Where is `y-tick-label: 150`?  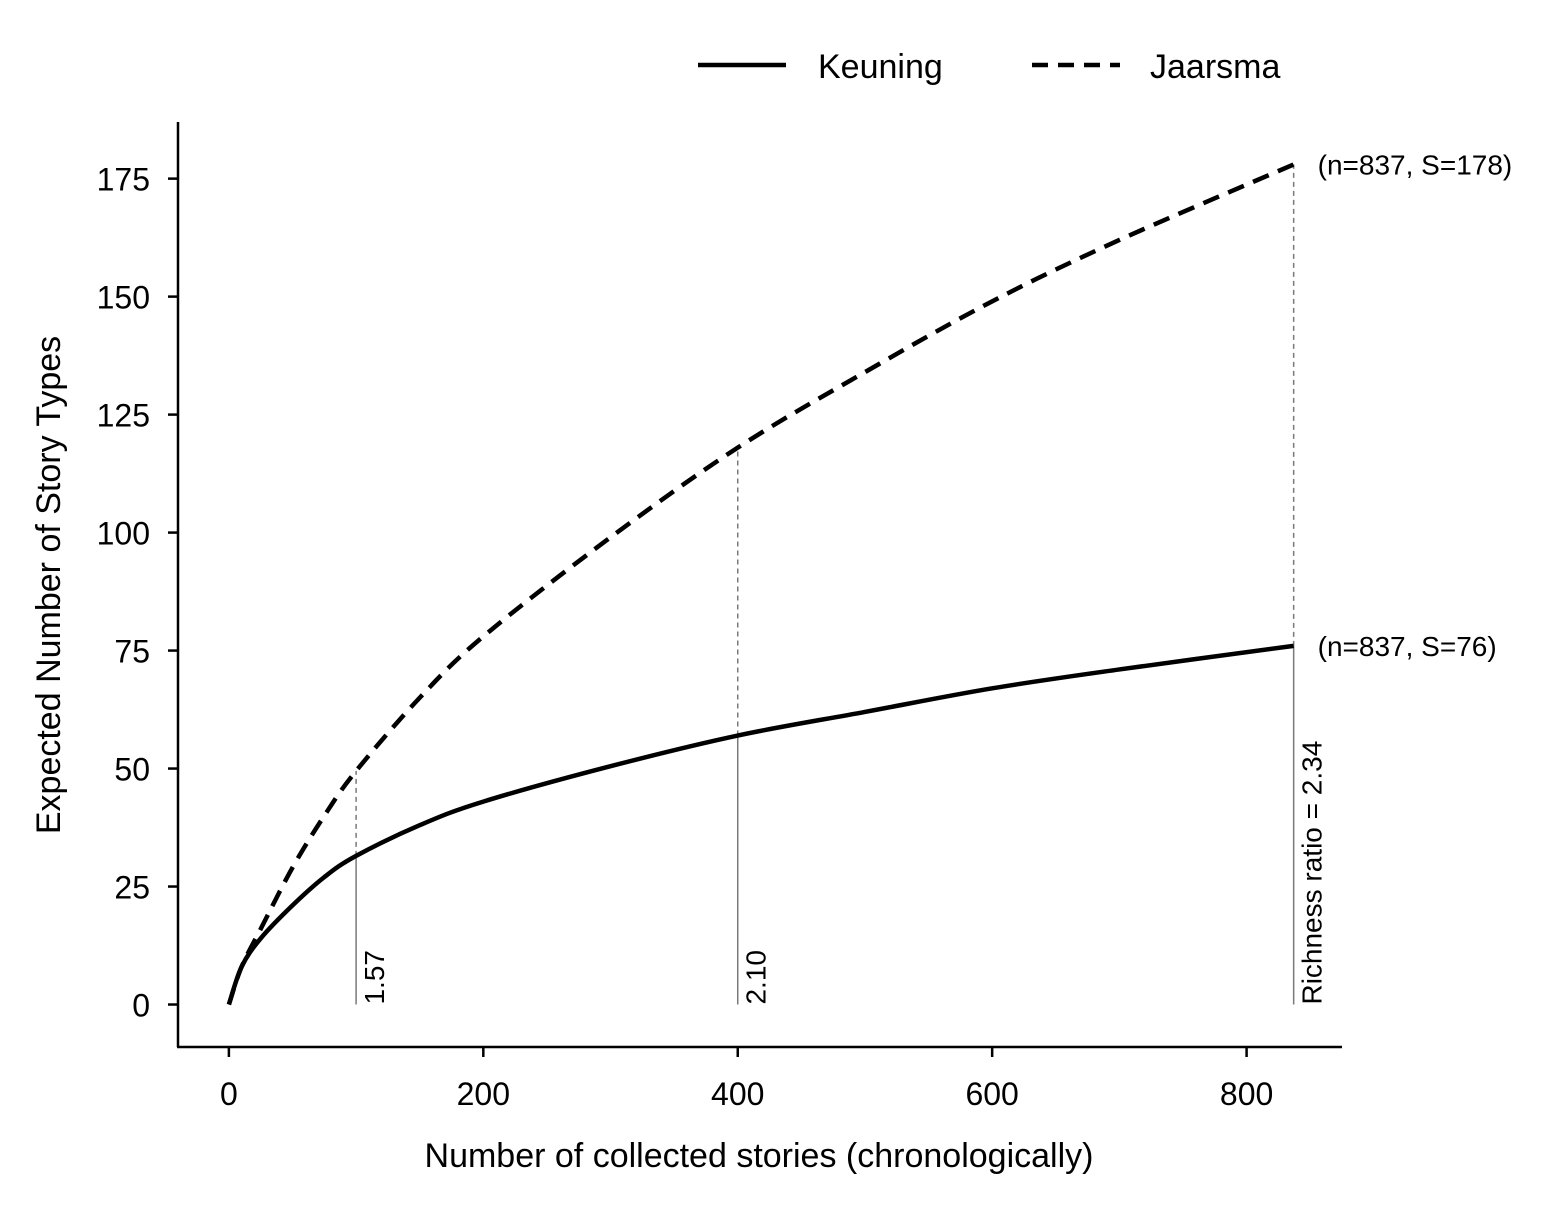
y-tick-label: 150 is located at coordinates (123, 298).